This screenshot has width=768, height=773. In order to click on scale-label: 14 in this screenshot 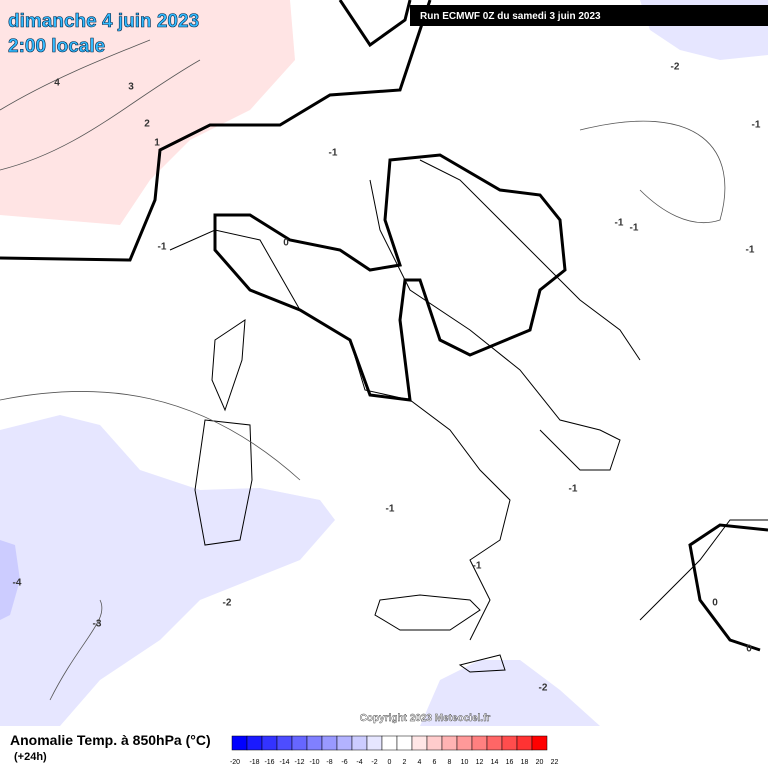, I will do `click(495, 762)`.